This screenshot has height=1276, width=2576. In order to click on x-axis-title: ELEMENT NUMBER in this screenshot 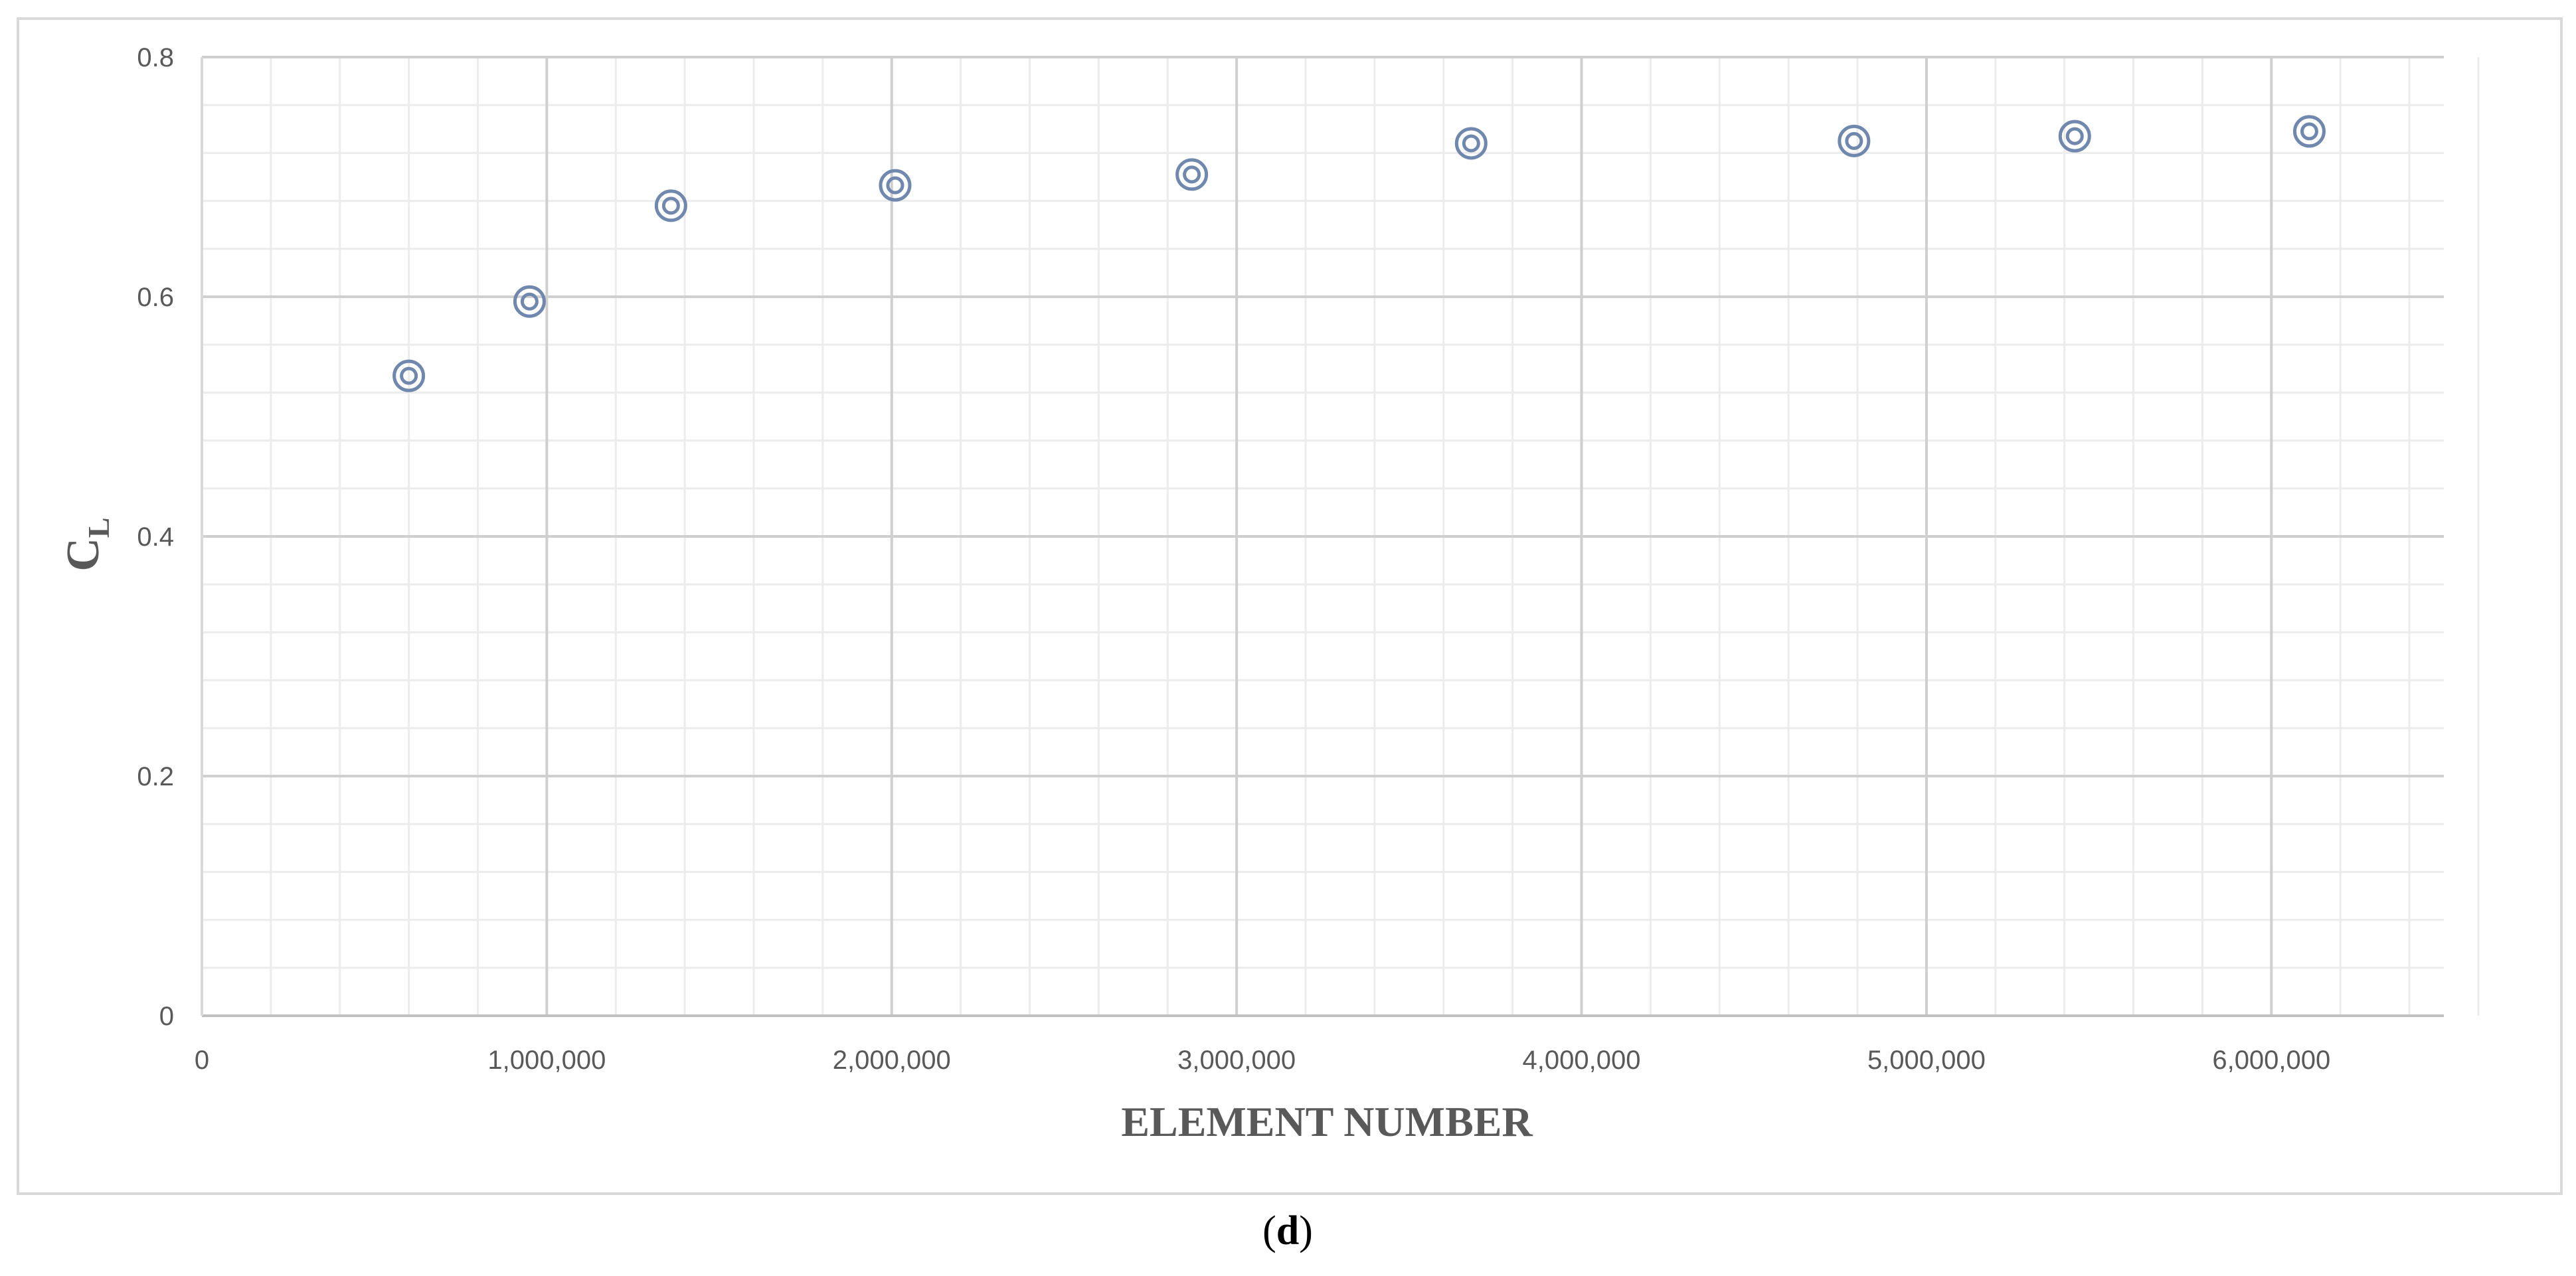, I will do `click(1327, 1121)`.